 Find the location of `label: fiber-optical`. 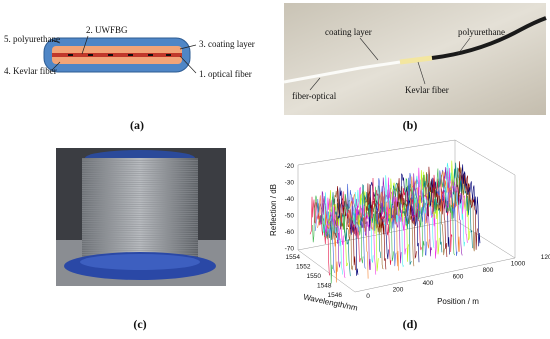

label: fiber-optical is located at coordinates (314, 96).